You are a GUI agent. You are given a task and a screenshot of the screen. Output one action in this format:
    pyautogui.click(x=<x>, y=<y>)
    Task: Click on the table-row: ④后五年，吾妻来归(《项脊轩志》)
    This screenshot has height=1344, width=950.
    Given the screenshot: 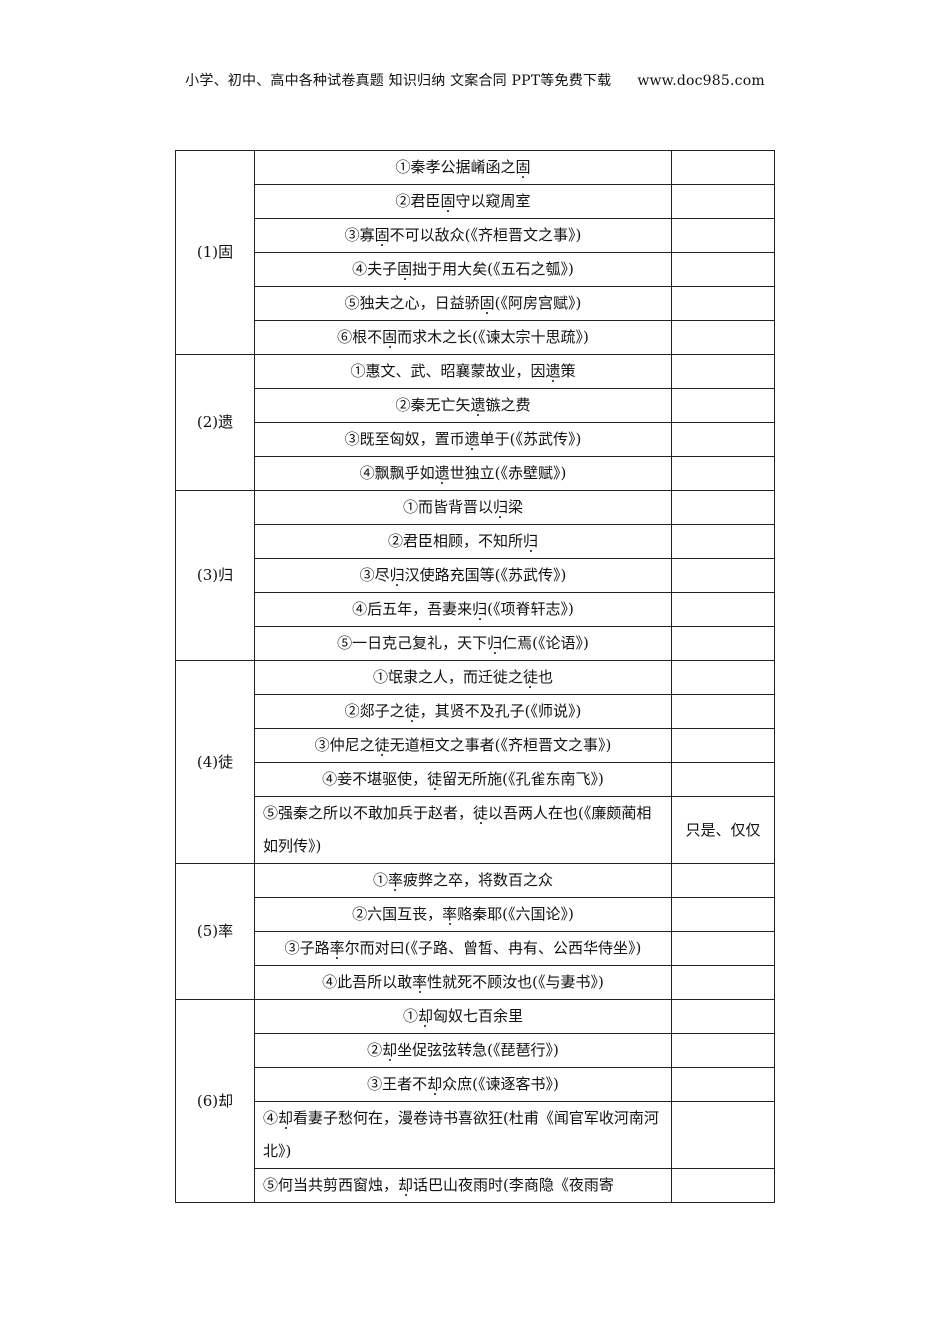 What is the action you would take?
    pyautogui.click(x=475, y=609)
    